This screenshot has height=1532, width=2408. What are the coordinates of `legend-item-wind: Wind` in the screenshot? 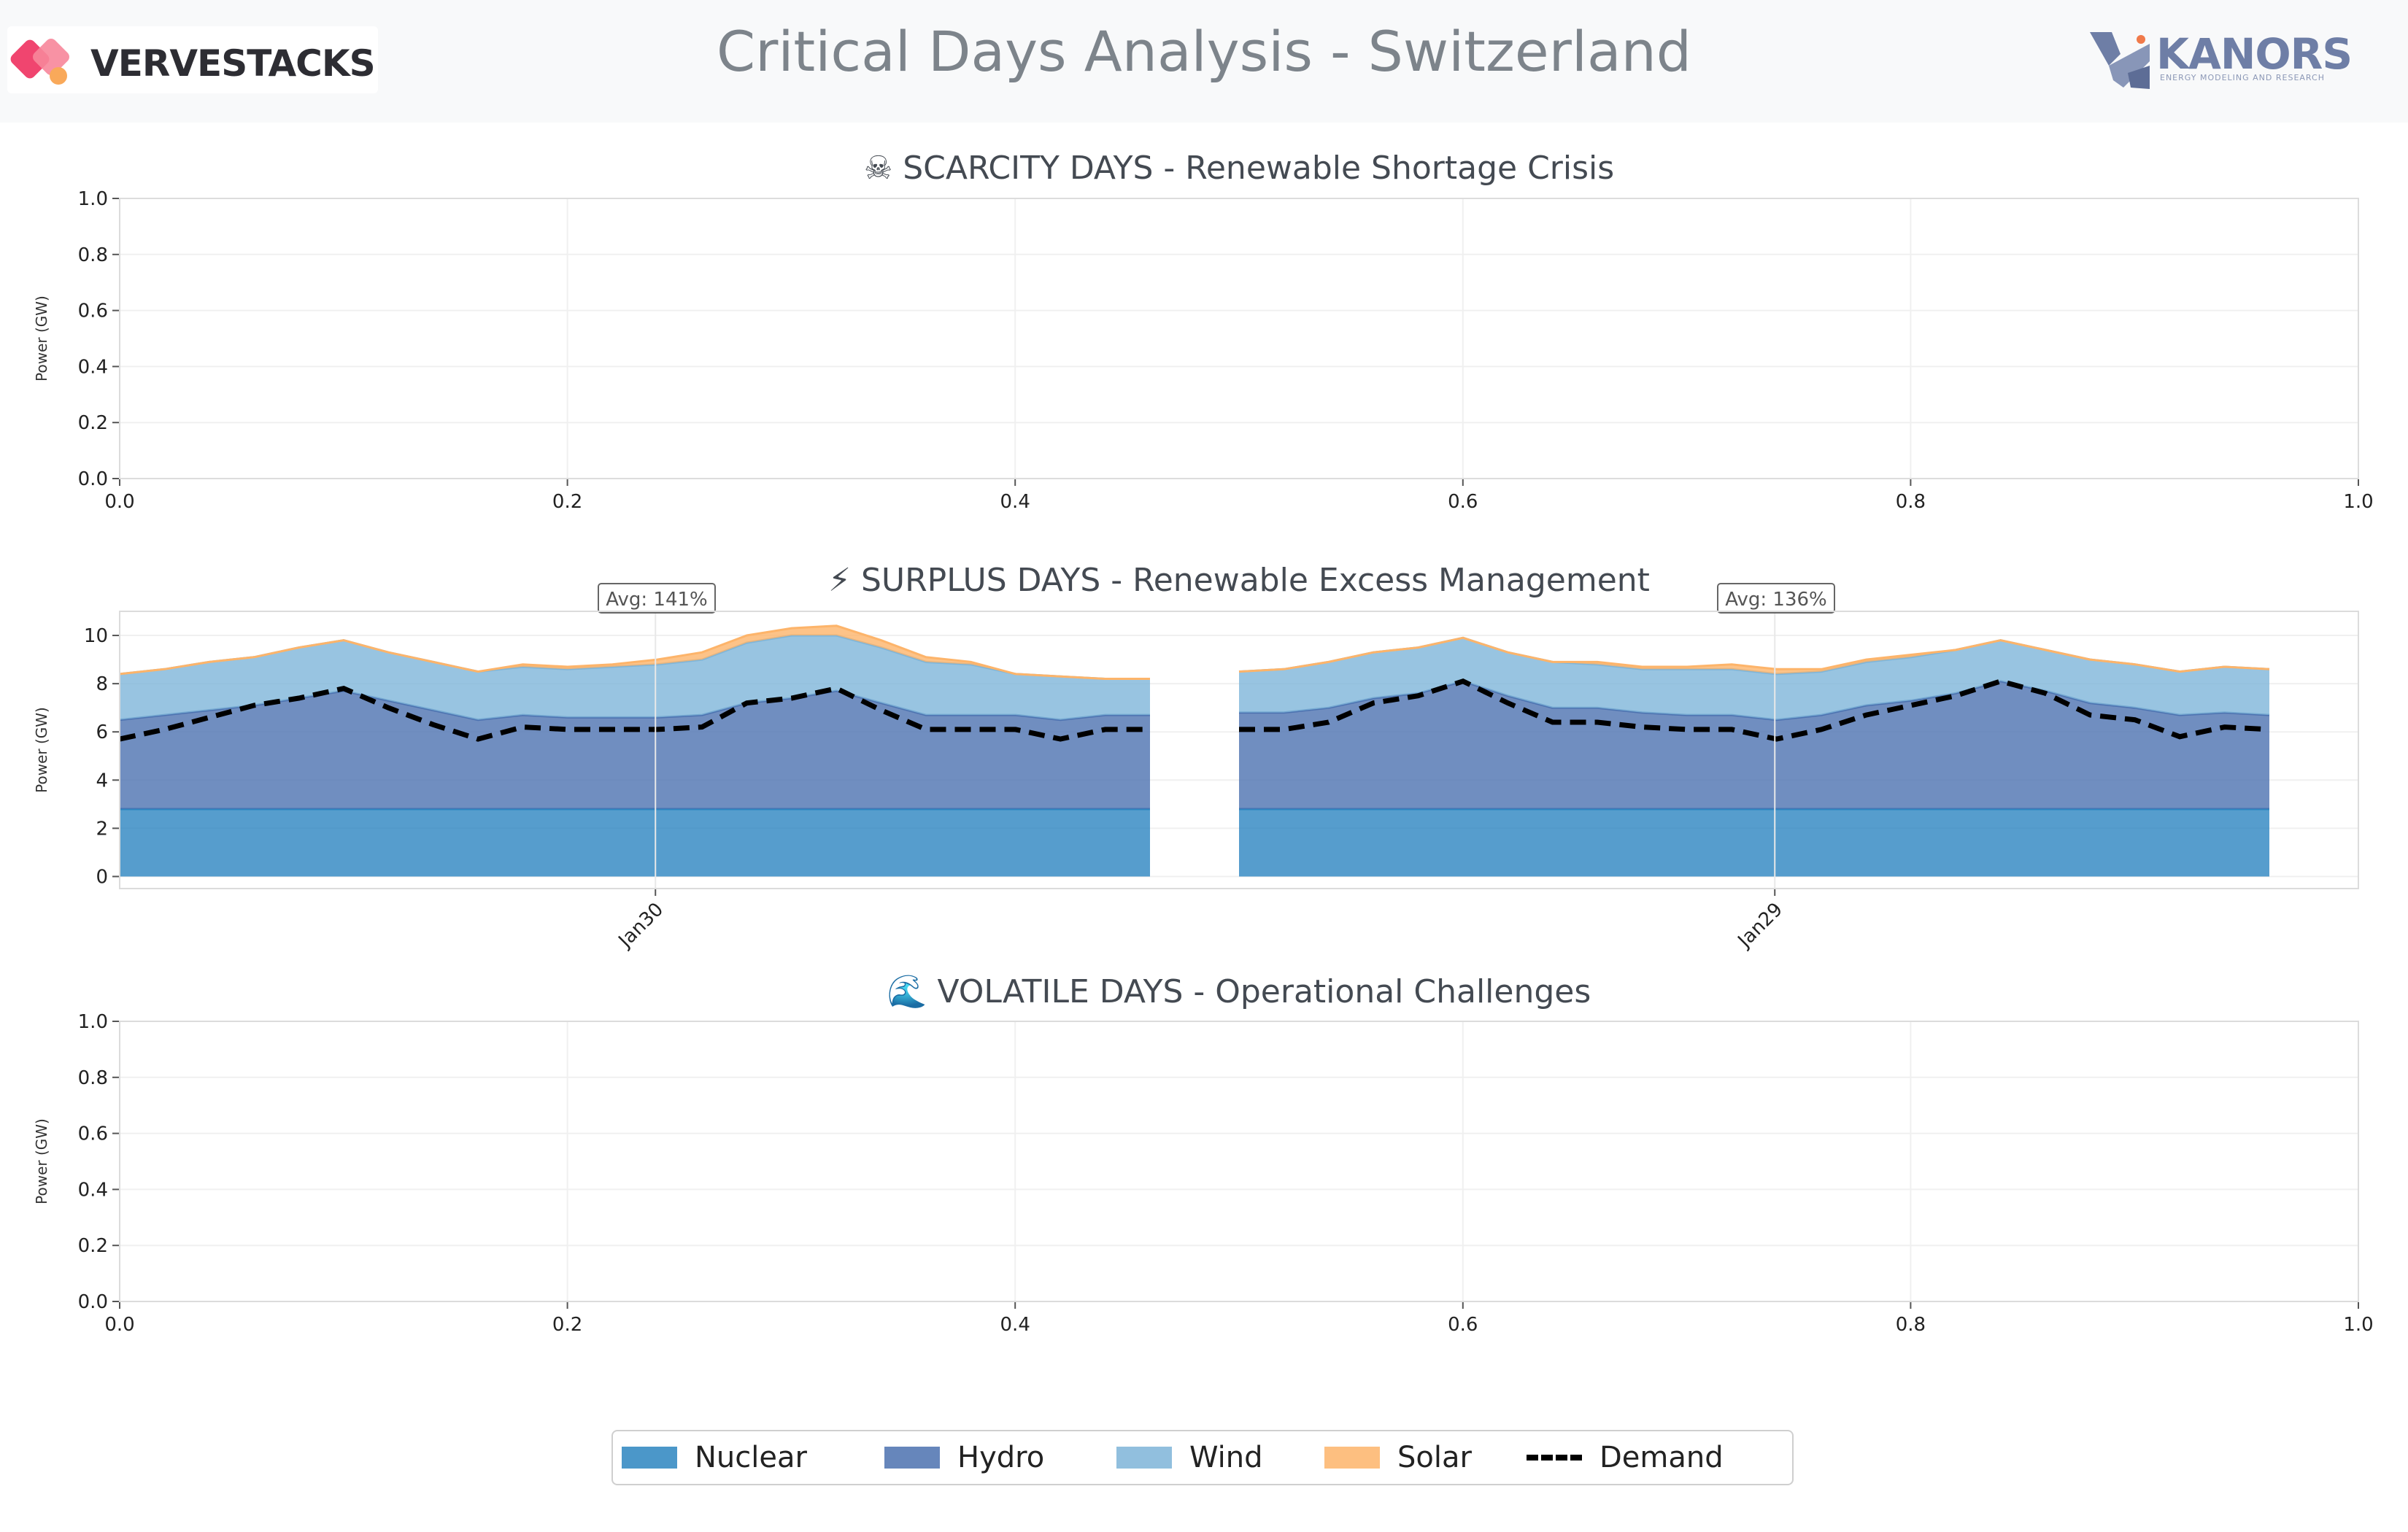 It's located at (1189, 1458).